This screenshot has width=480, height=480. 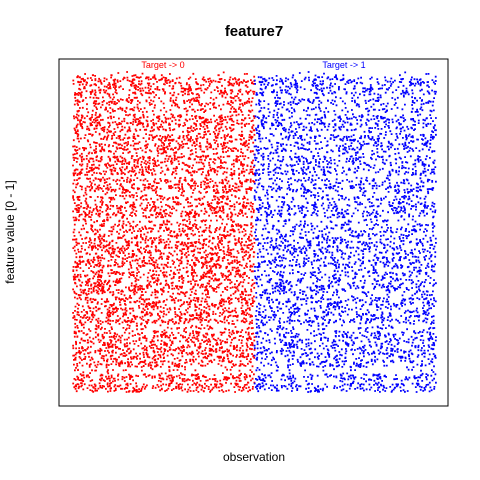 I want to click on y-axis-label: feature value [0 - 1], so click(x=10, y=231).